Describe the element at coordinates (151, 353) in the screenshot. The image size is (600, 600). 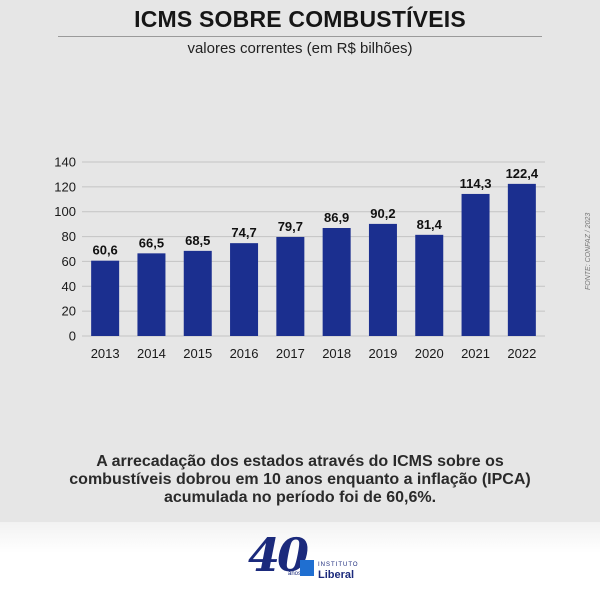
I see `x-tick-label: 2014` at that location.